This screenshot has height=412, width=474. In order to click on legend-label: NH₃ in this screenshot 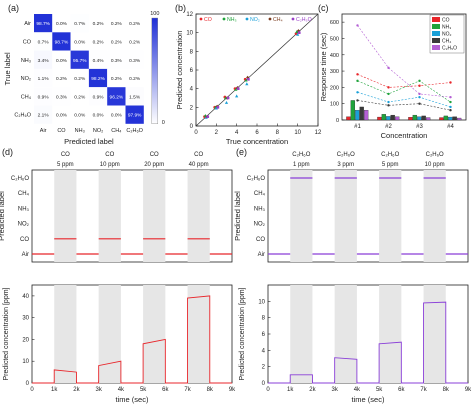, I will do `click(232, 20)`.